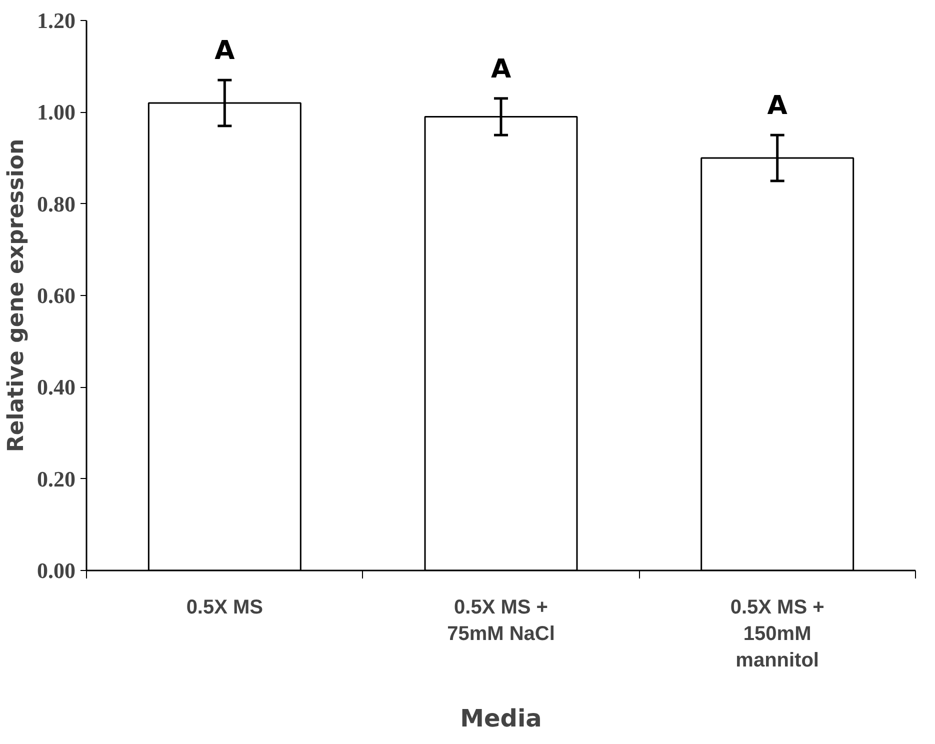  Describe the element at coordinates (56, 203) in the screenshot. I see `y-tick-label: 0.80` at that location.